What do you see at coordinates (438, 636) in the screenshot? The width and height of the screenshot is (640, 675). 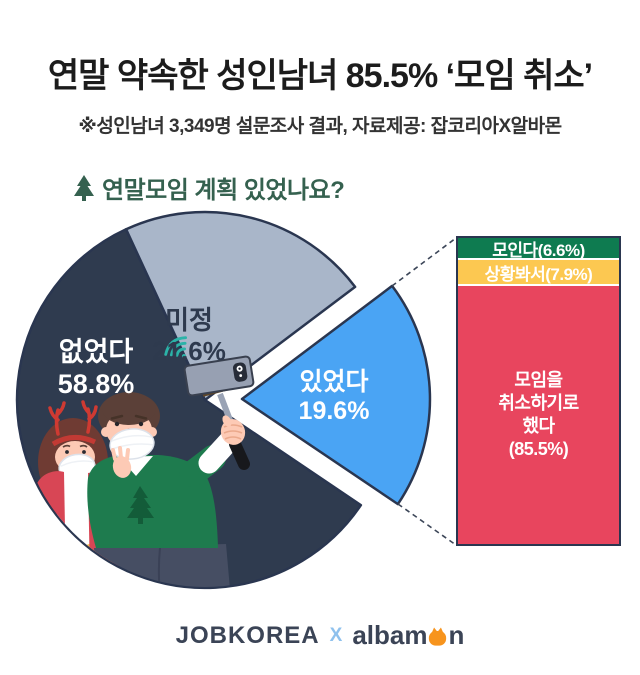 I see `albamon-o-icon` at bounding box center [438, 636].